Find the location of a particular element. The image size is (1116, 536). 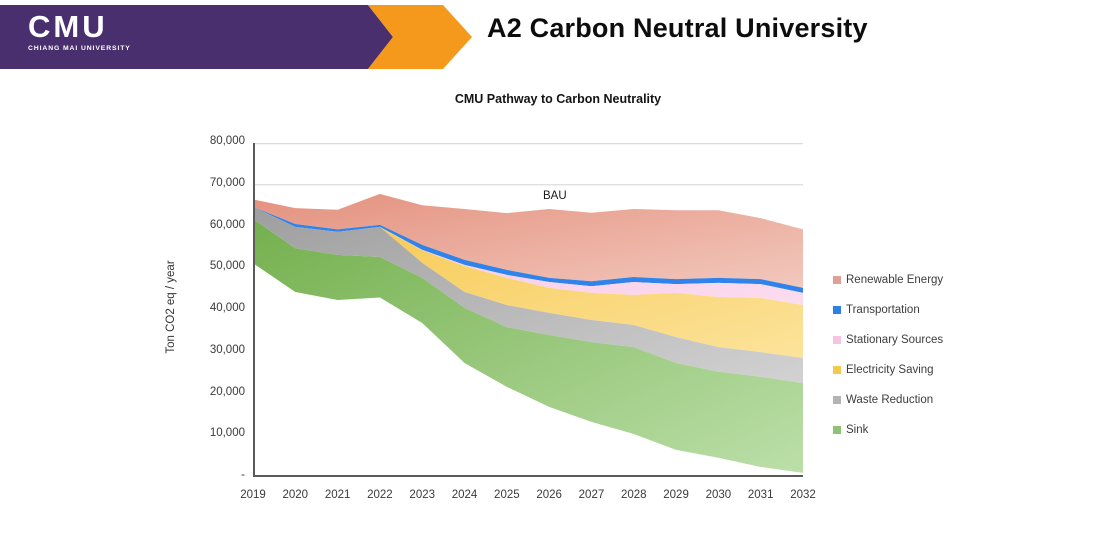

legend-item-waste-reduction: Waste Reduction is located at coordinates (888, 400).